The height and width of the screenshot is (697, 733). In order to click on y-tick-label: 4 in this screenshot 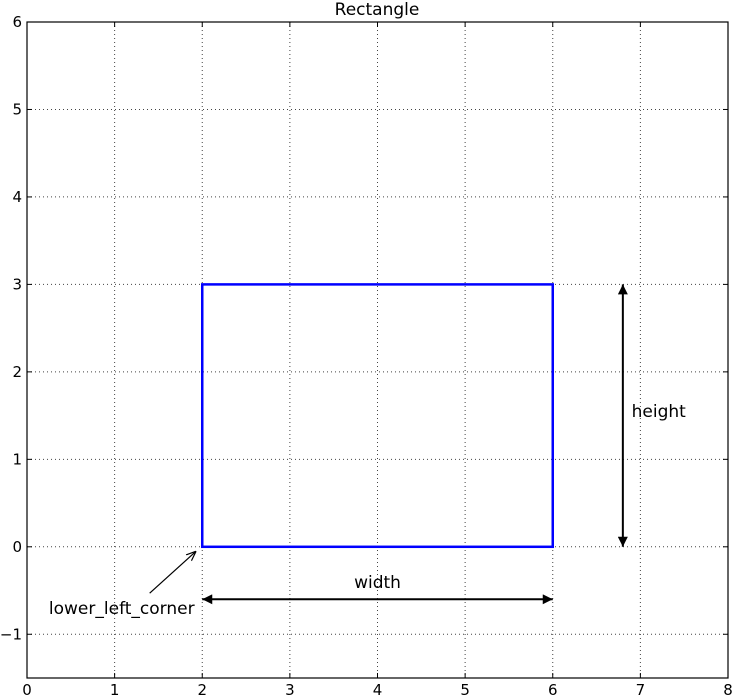, I will do `click(17, 197)`.